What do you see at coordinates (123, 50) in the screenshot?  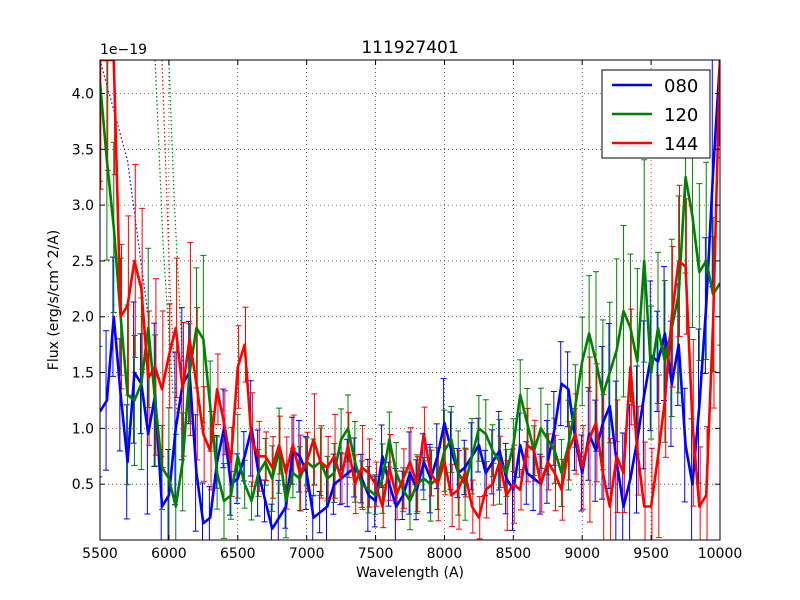 I see `y-offset-label: 1e−19` at bounding box center [123, 50].